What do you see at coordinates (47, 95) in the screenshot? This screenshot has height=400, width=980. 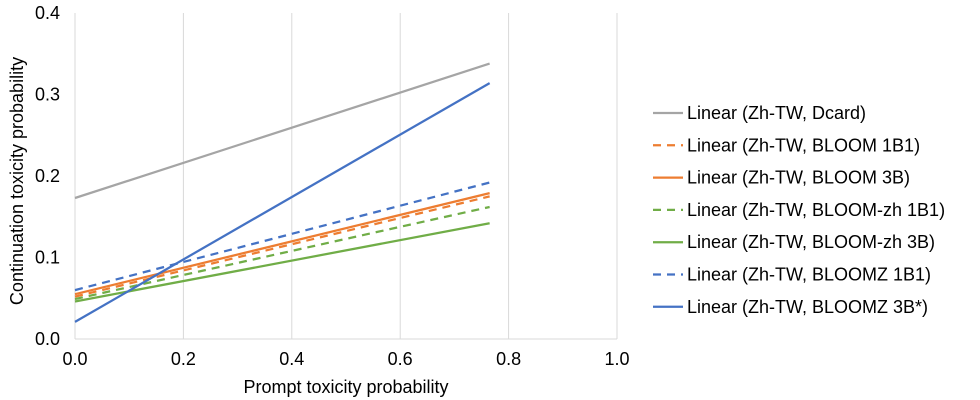 I see `y-tick-label: 0.3` at bounding box center [47, 95].